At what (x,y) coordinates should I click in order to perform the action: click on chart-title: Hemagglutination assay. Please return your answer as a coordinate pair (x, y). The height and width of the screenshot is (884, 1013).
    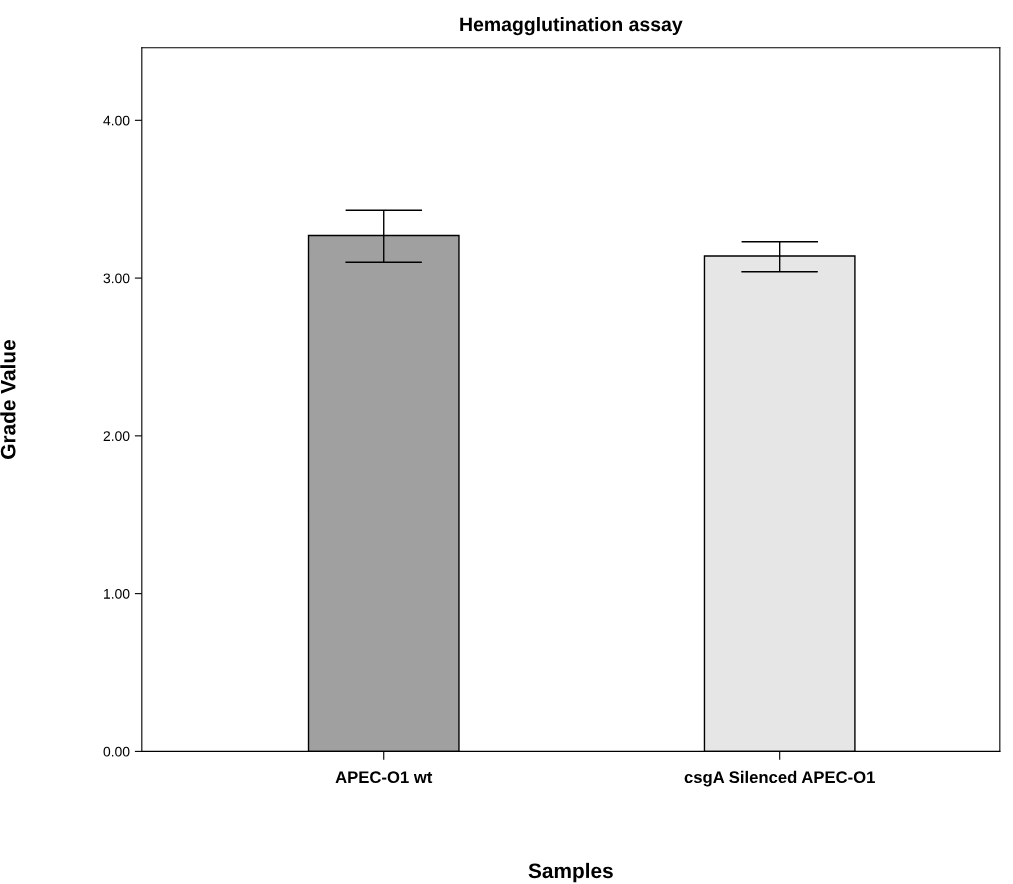
    Looking at the image, I should click on (571, 26).